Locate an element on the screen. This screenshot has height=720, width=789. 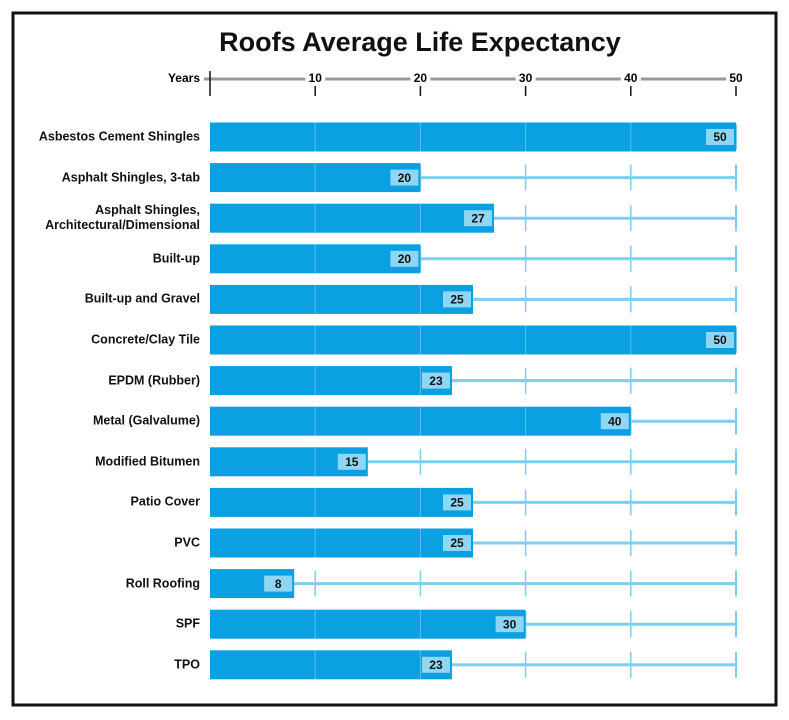
category-label: Asphalt Shingles, 3-tab is located at coordinates (130, 177).